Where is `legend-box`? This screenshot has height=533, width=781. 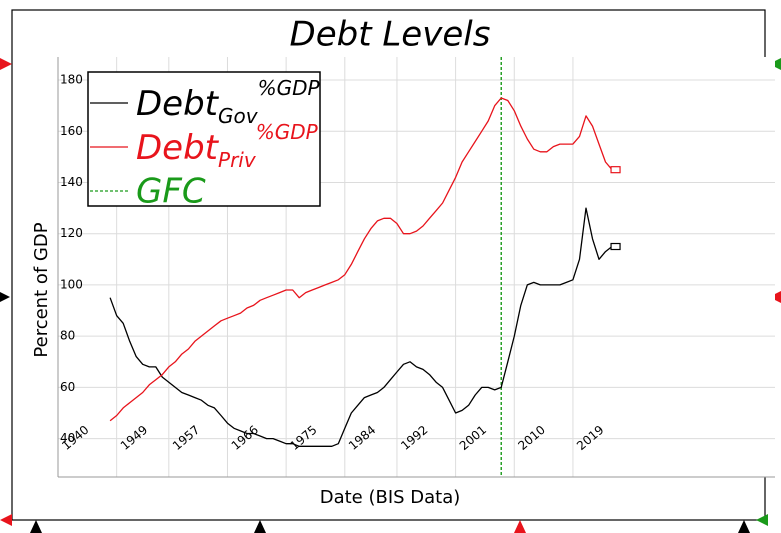 legend-box is located at coordinates (204, 139).